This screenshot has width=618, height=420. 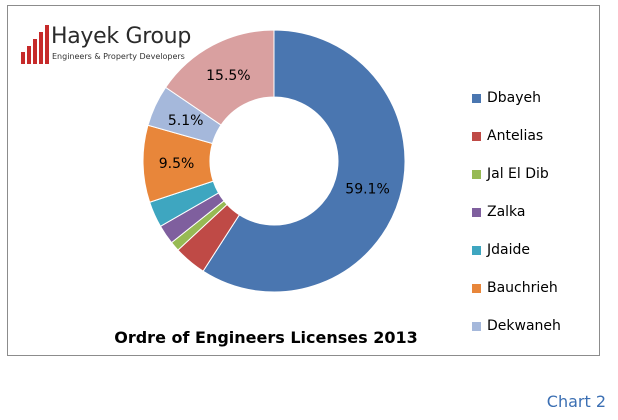 I want to click on legend-label: Antelias, so click(x=515, y=136).